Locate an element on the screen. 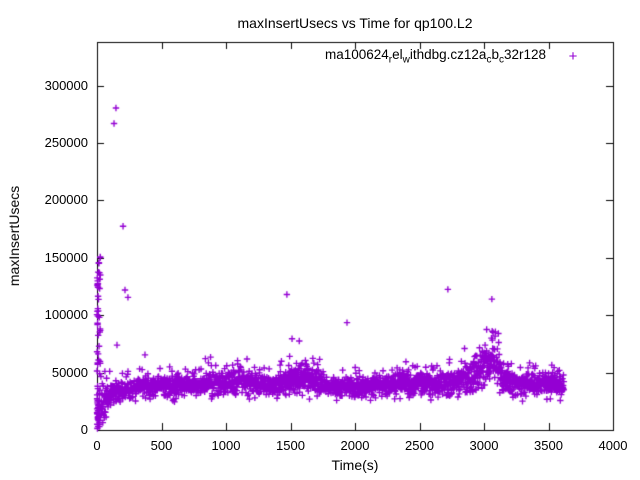 The image size is (640, 480). x-tick-label: 3000 is located at coordinates (484, 445).